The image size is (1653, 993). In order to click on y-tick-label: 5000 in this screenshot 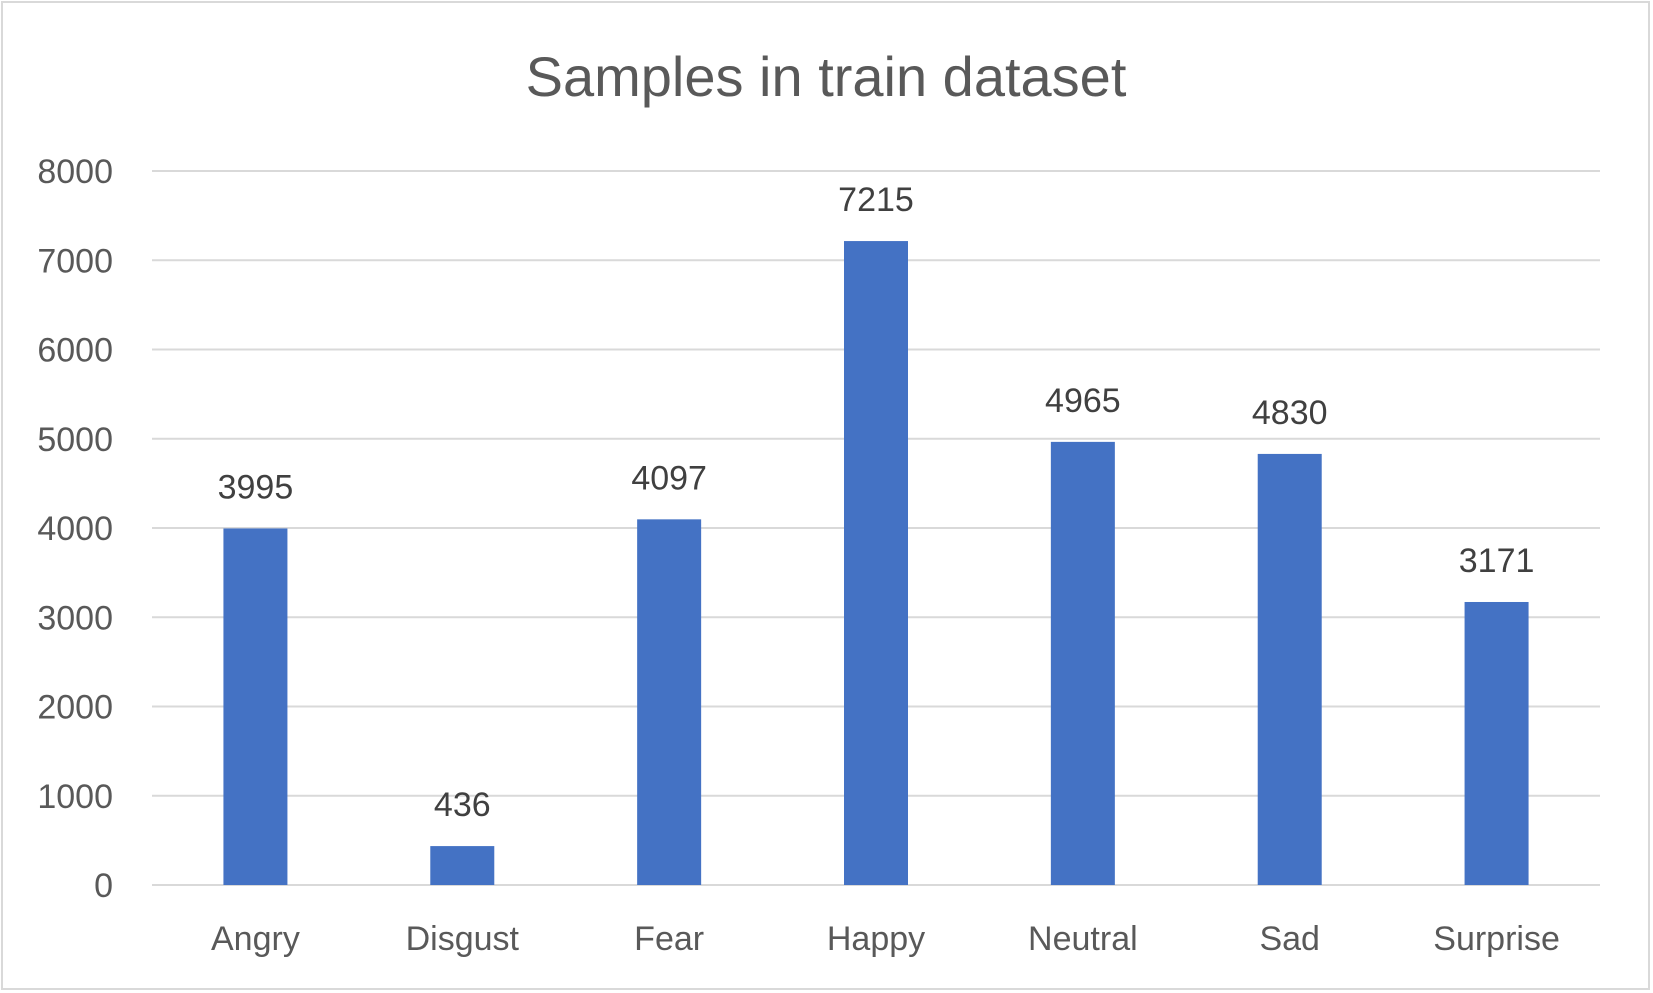, I will do `click(75, 440)`.